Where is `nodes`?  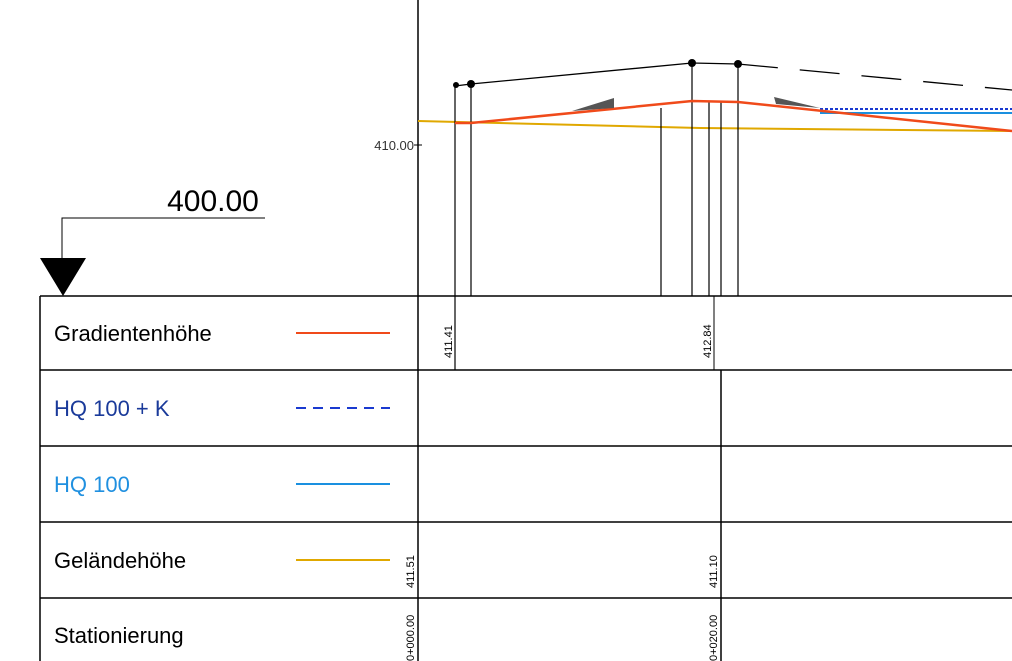
nodes is located at coordinates (597, 73).